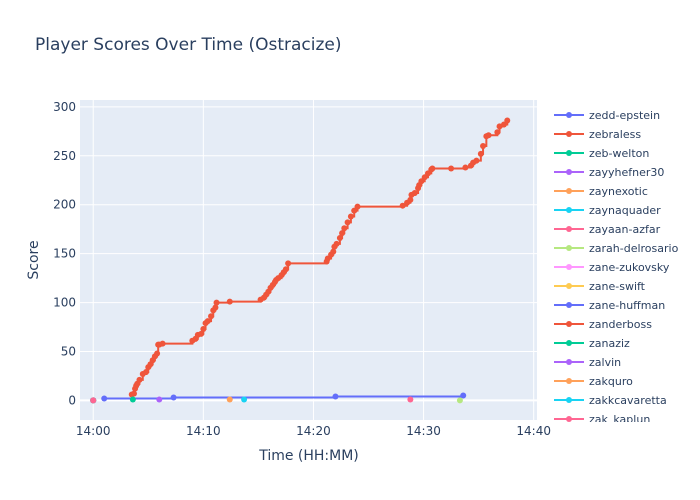  I want to click on legend-item: zebraless, so click(597, 134).